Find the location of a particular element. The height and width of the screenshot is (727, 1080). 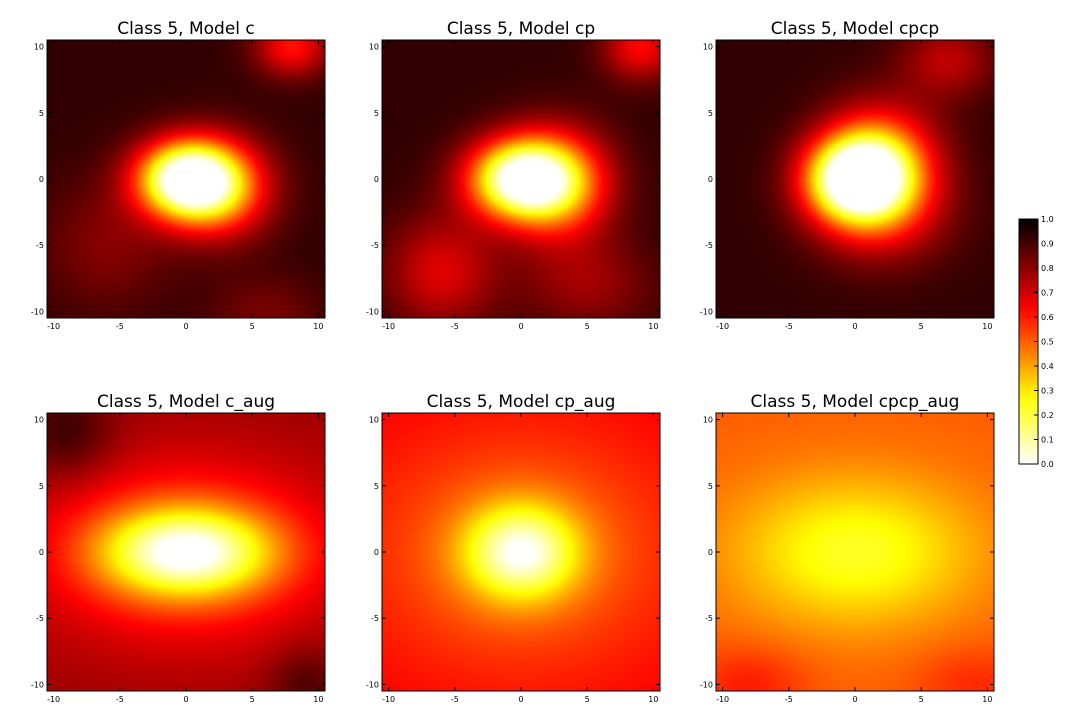

colorbar-tick-label: 0.1 is located at coordinates (1047, 440).